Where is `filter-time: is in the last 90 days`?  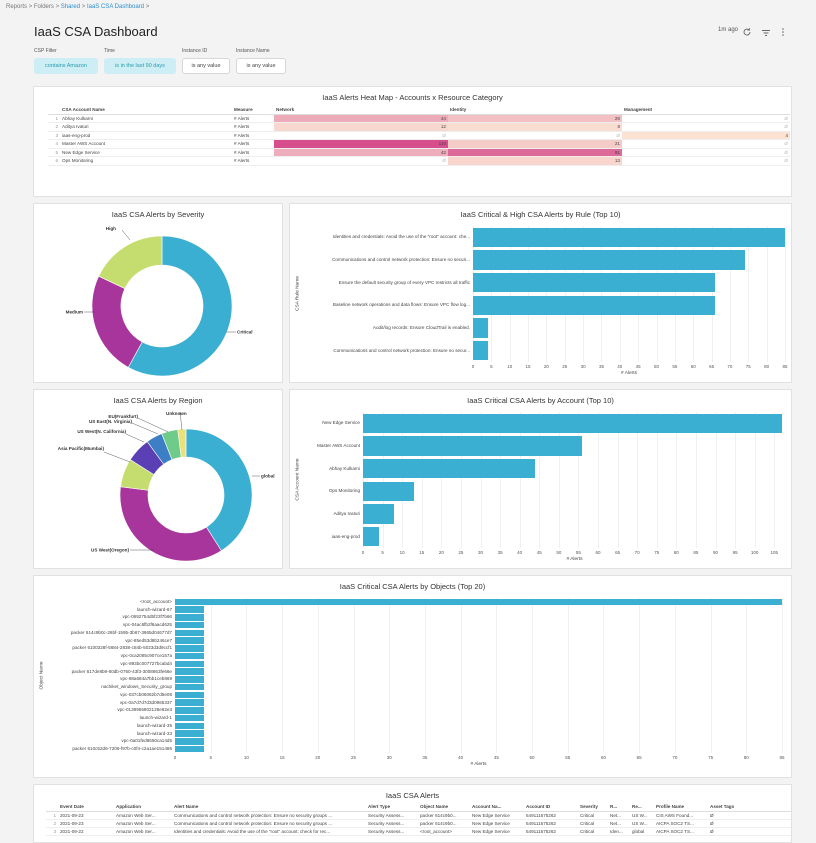 filter-time: is in the last 90 days is located at coordinates (140, 66).